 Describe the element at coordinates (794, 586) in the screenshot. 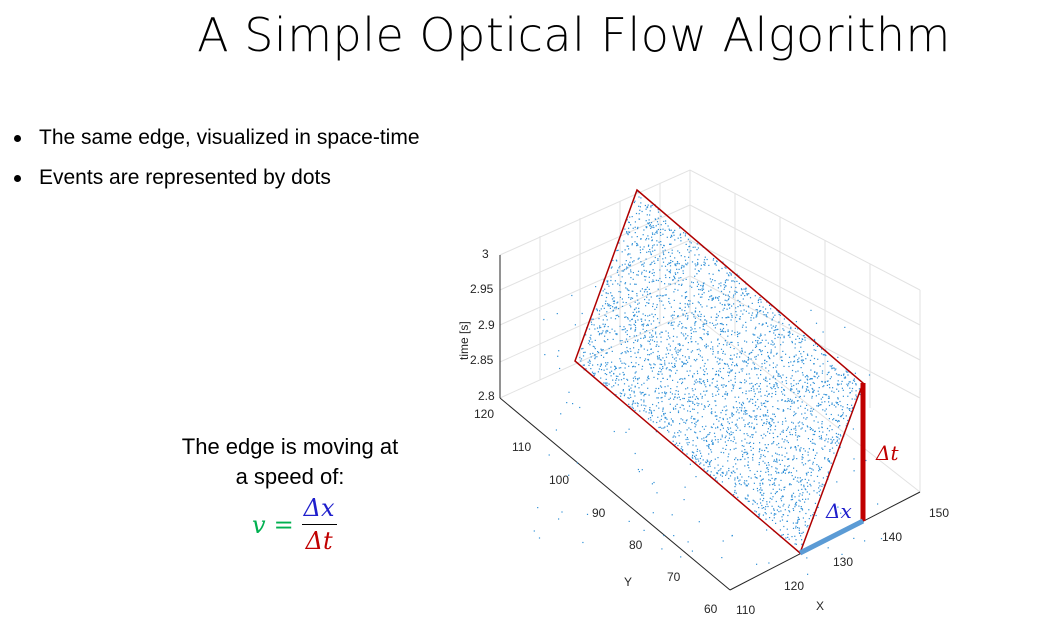

I see `x-tick-label: 120` at that location.